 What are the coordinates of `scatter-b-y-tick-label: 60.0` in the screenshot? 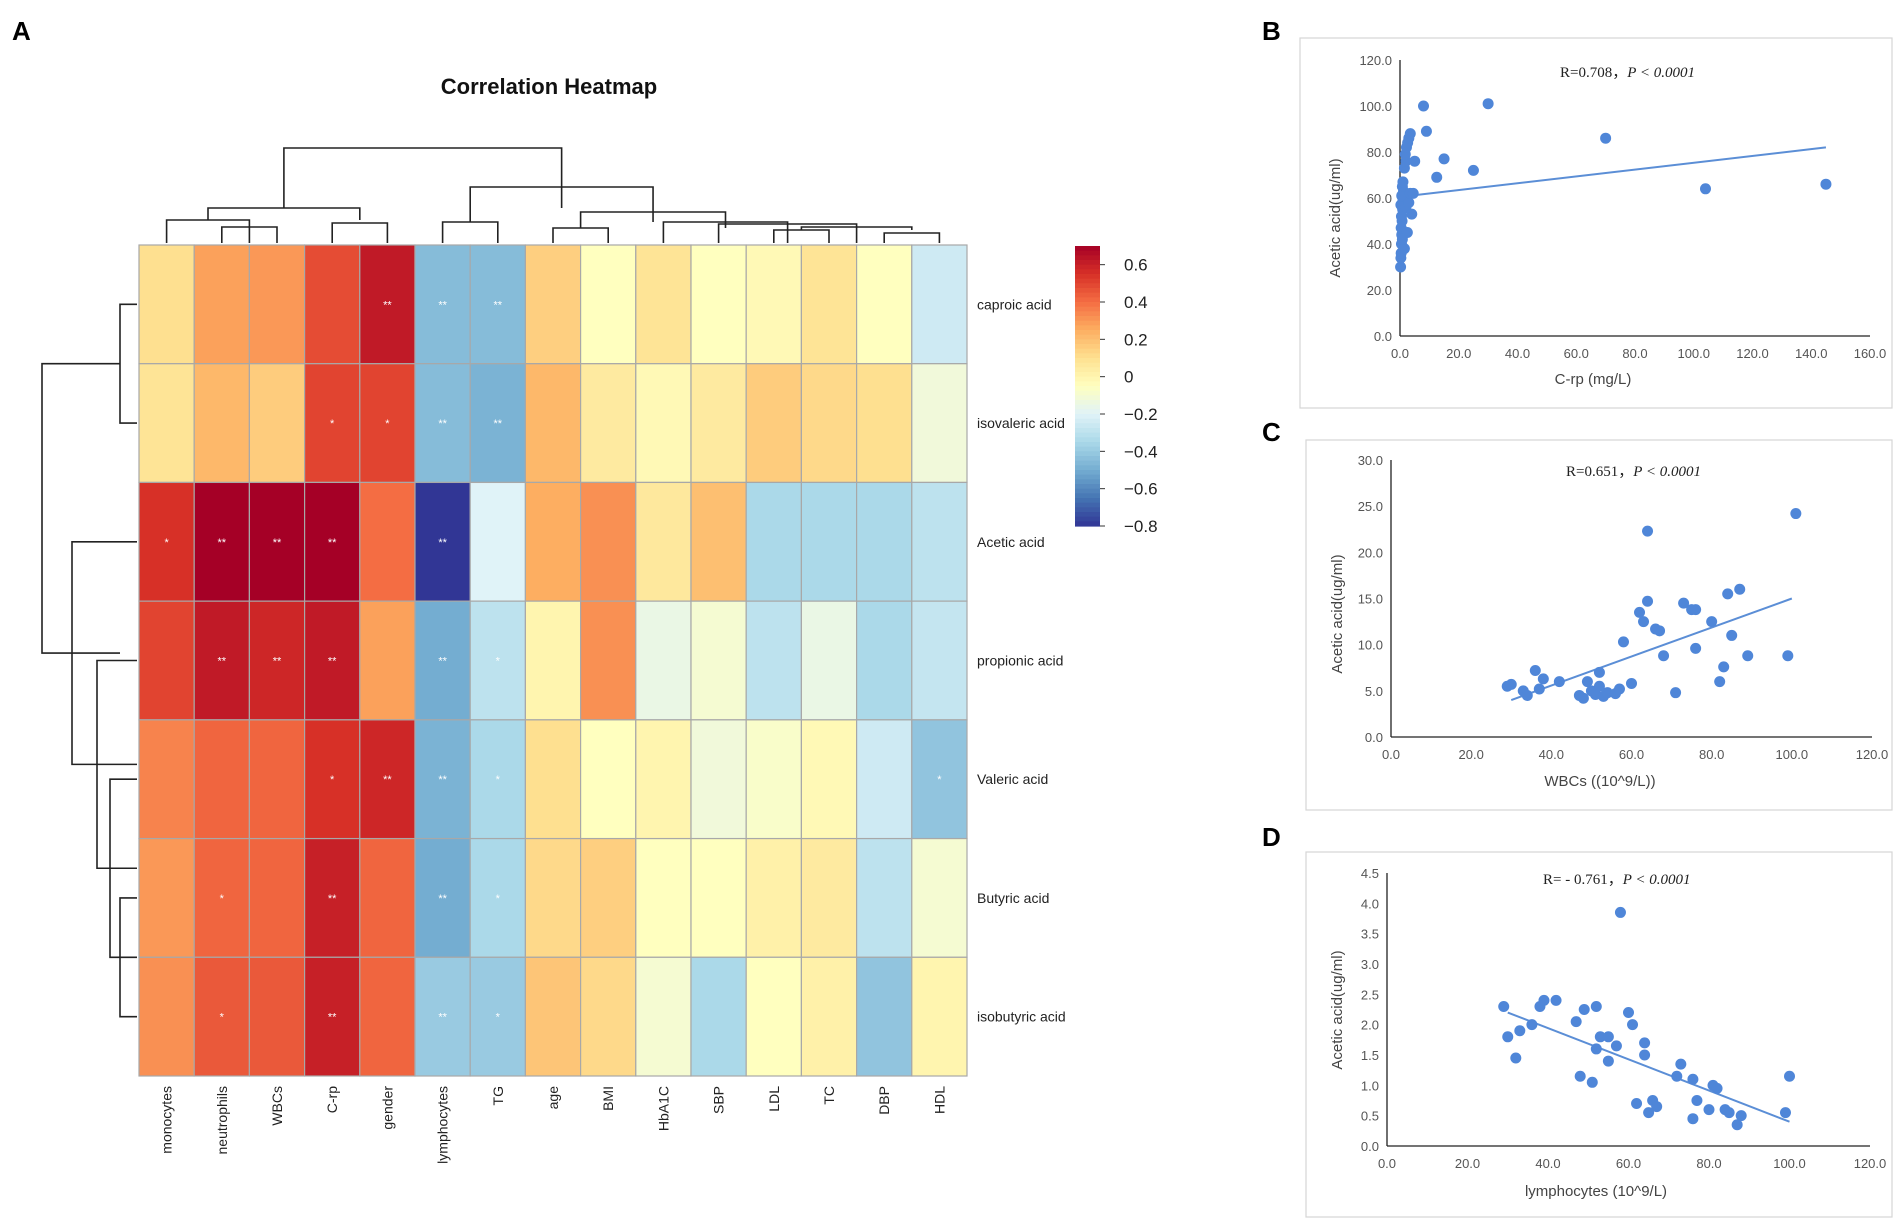 It's located at (1379, 198).